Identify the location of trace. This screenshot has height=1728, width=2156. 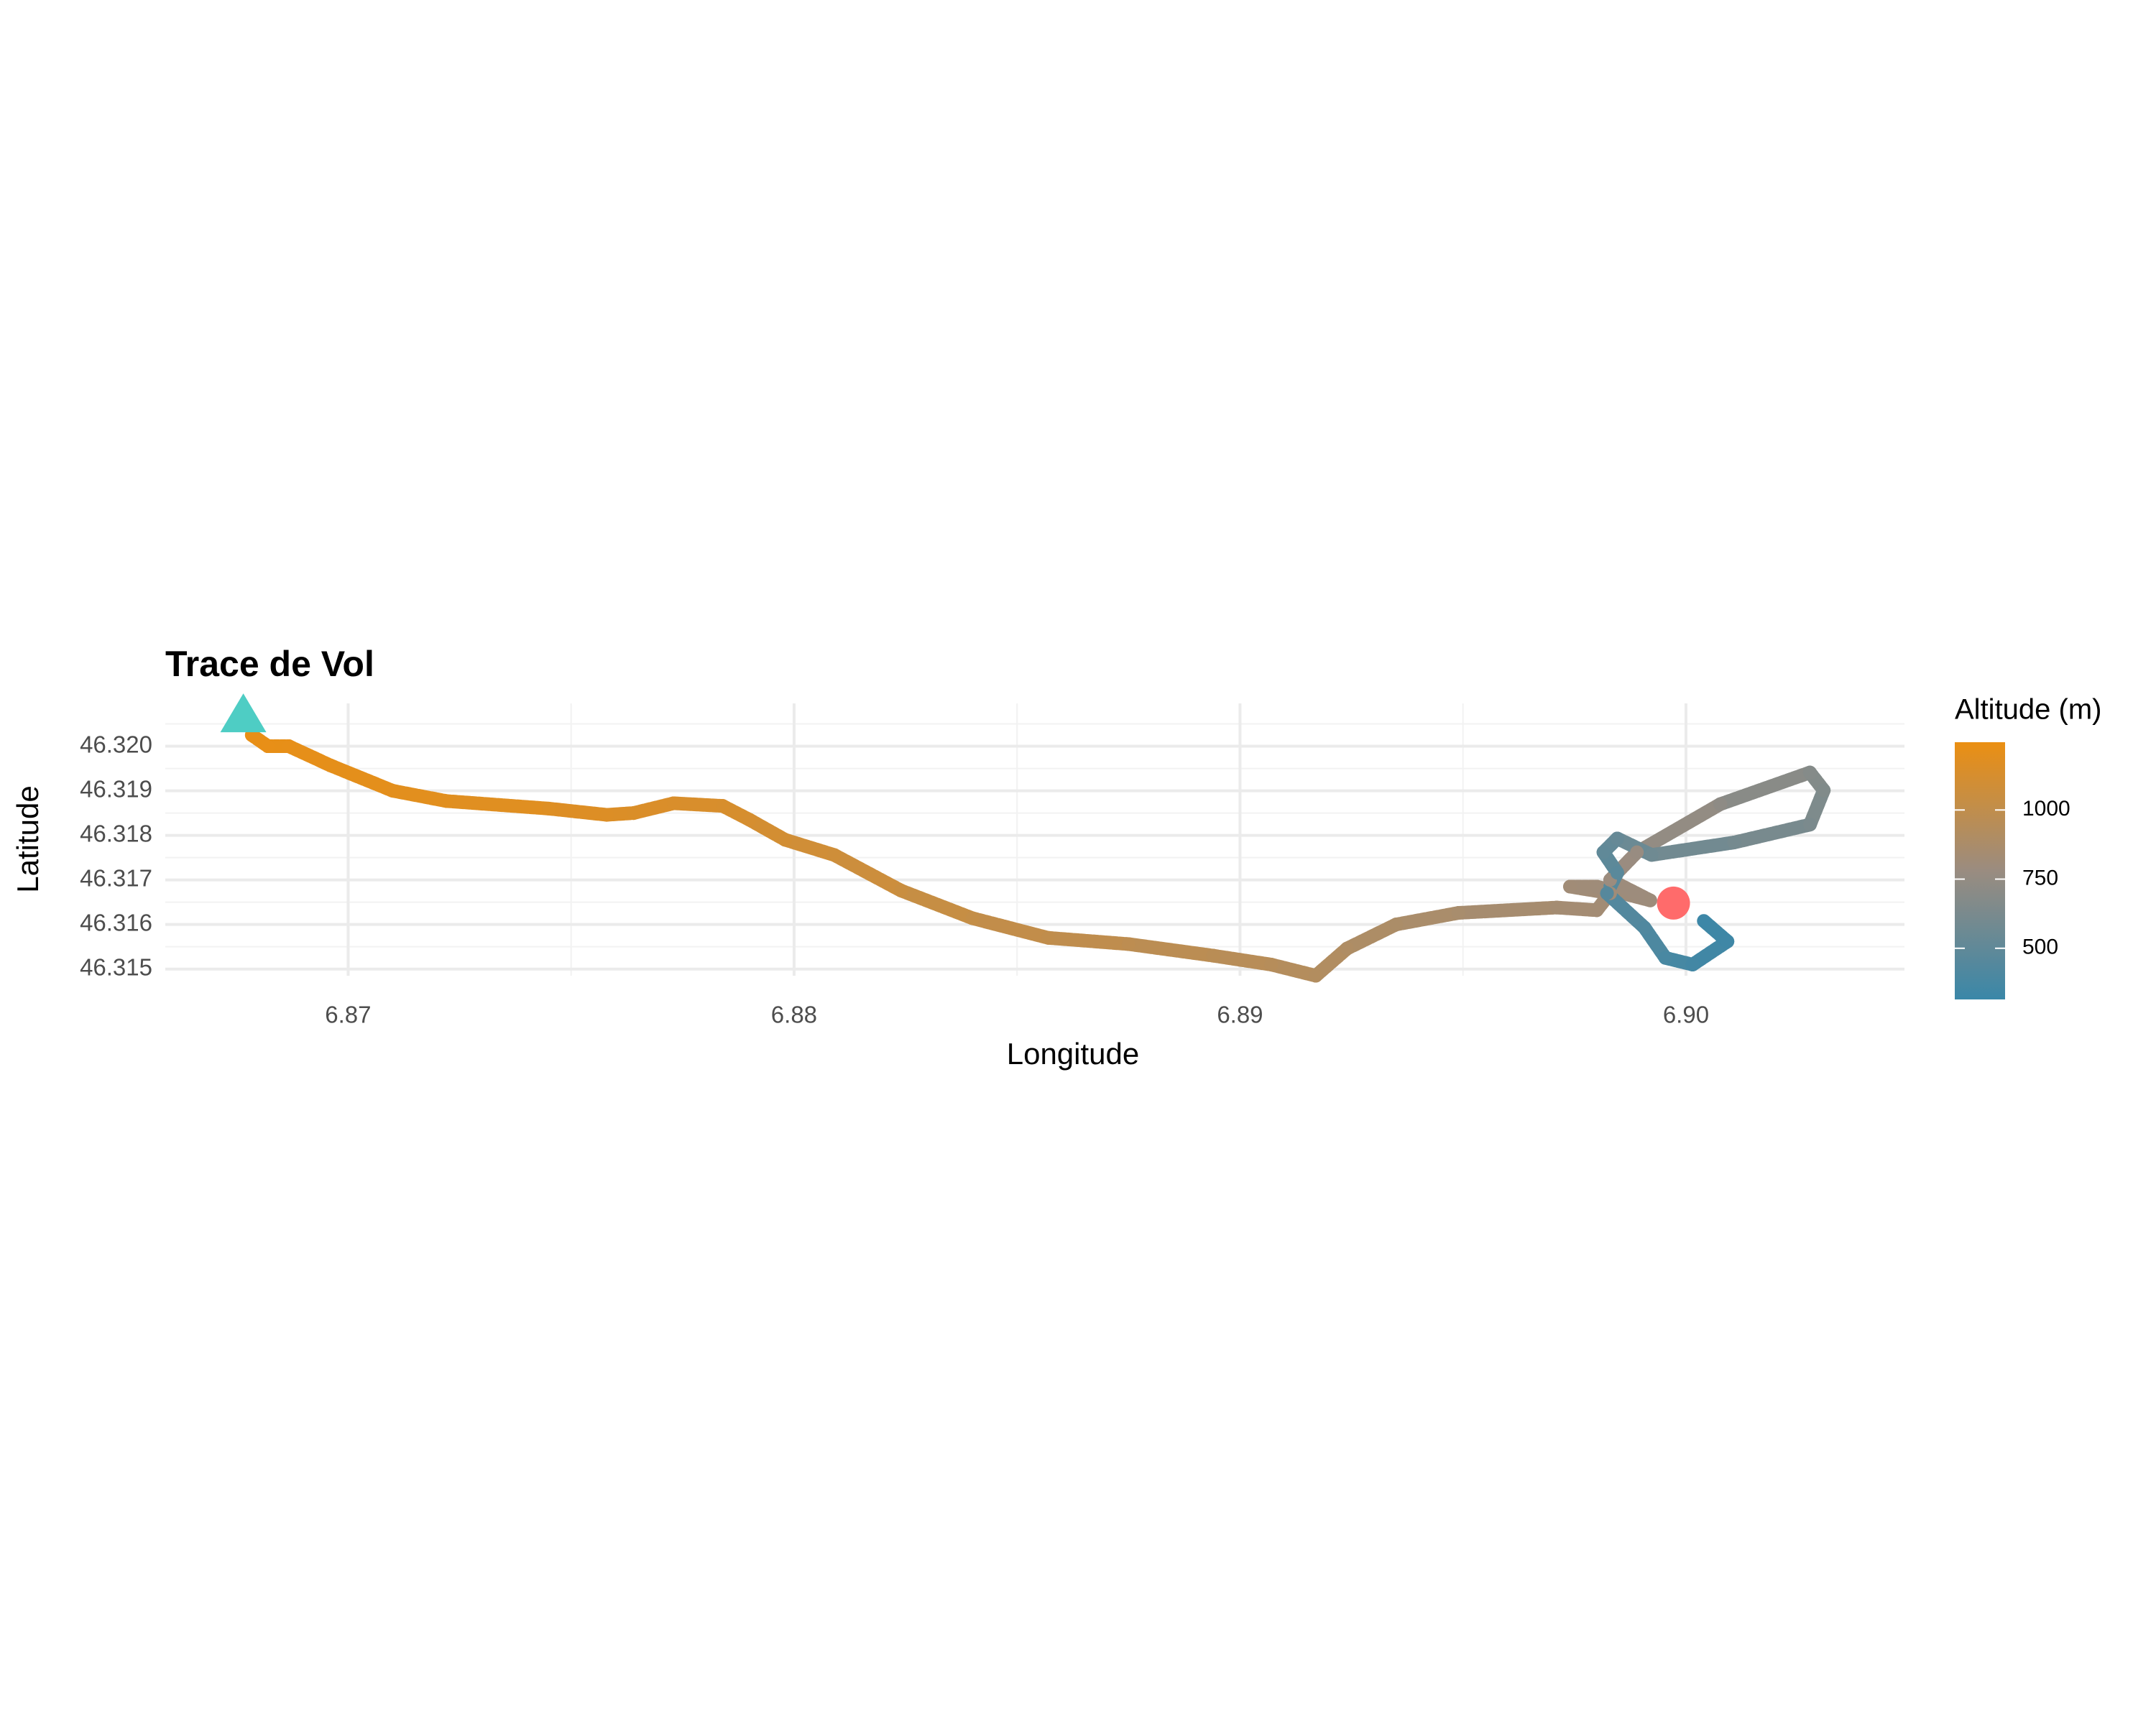
(1037, 855).